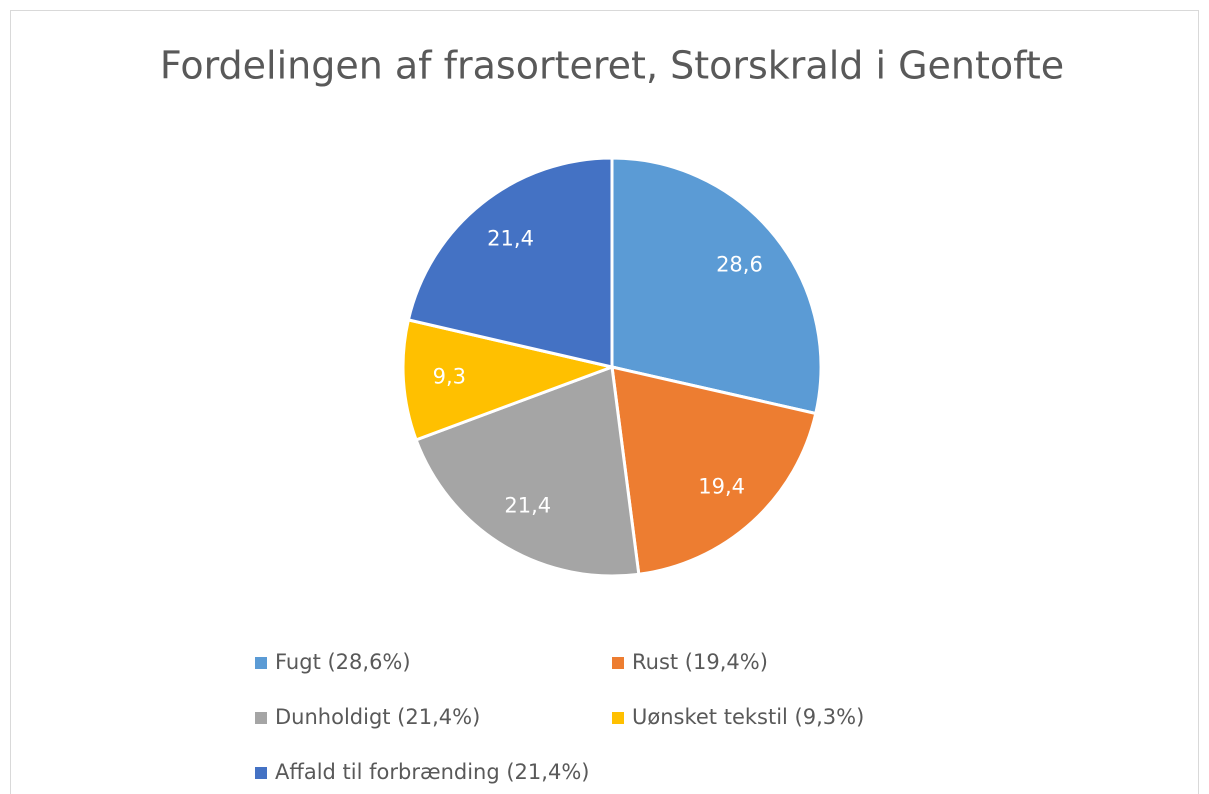 Image resolution: width=1209 pixels, height=794 pixels. I want to click on legend-label: Affald til forbrænding (21,4%), so click(432, 772).